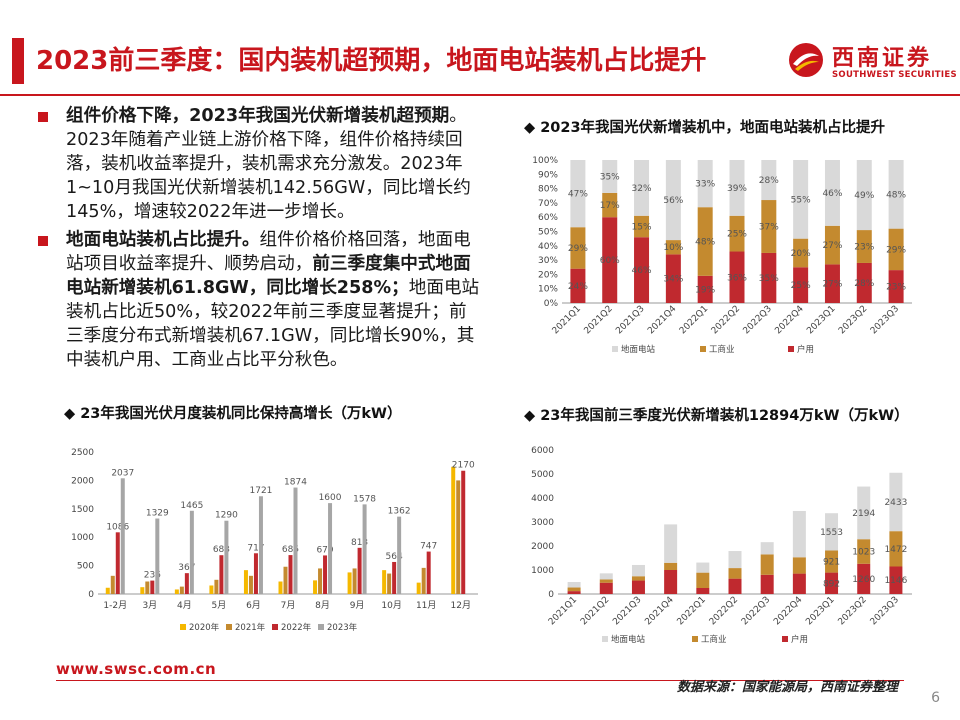 The height and width of the screenshot is (720, 960). I want to click on x-tick-label: 2022Q4, so click(789, 320).